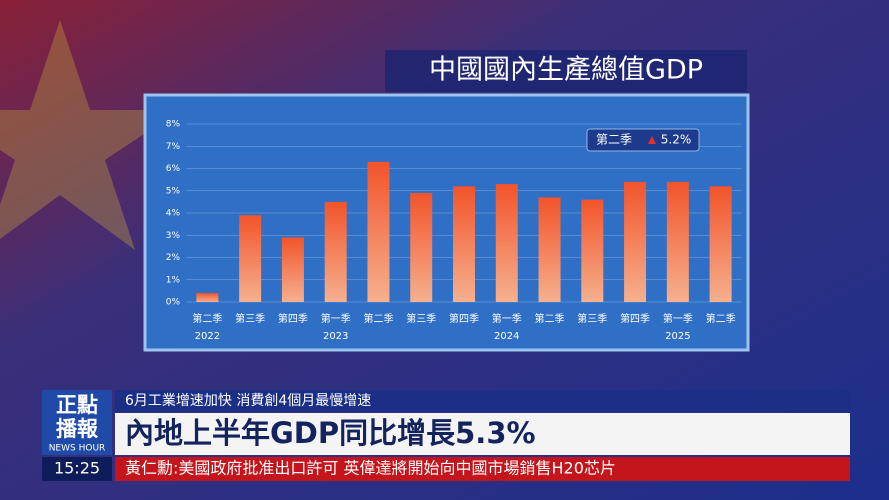 This screenshot has width=889, height=500. I want to click on clock-box, so click(77, 469).